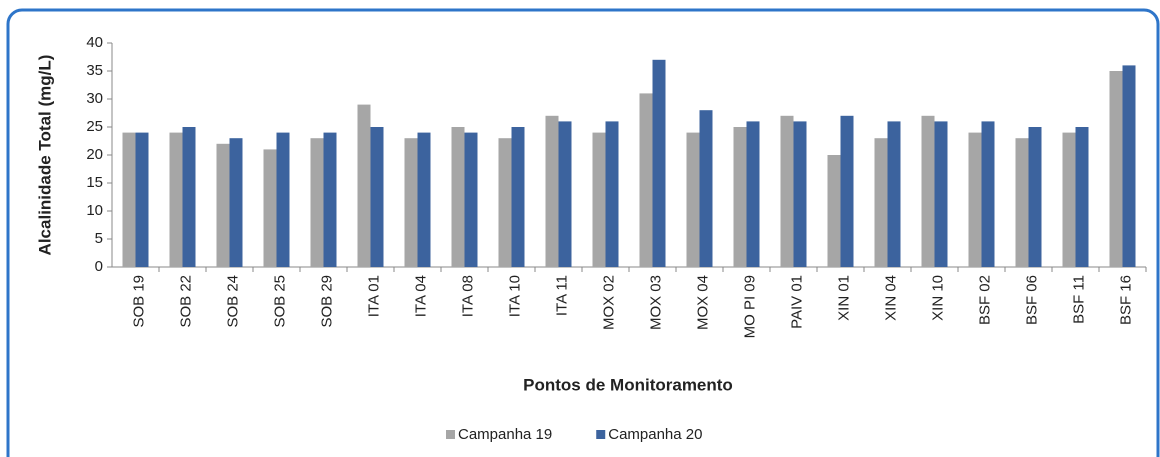 The image size is (1160, 457). What do you see at coordinates (561, 295) in the screenshot?
I see `x-tick-label: ITA 11` at bounding box center [561, 295].